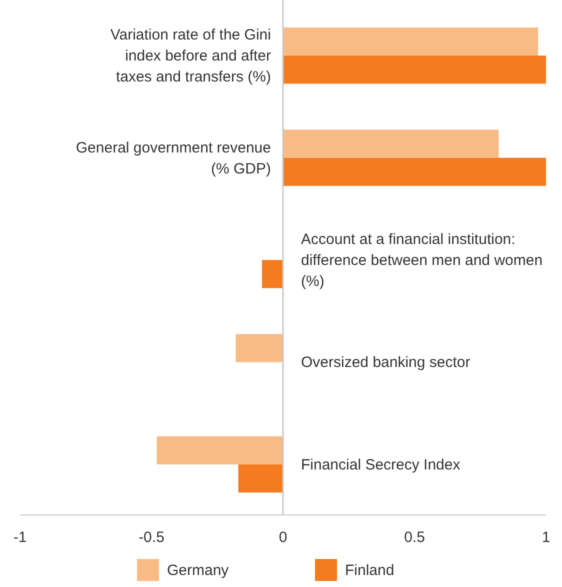  What do you see at coordinates (422, 260) in the screenshot?
I see `y-tick-label: Account at a financial institution: difference between men and women (%)` at bounding box center [422, 260].